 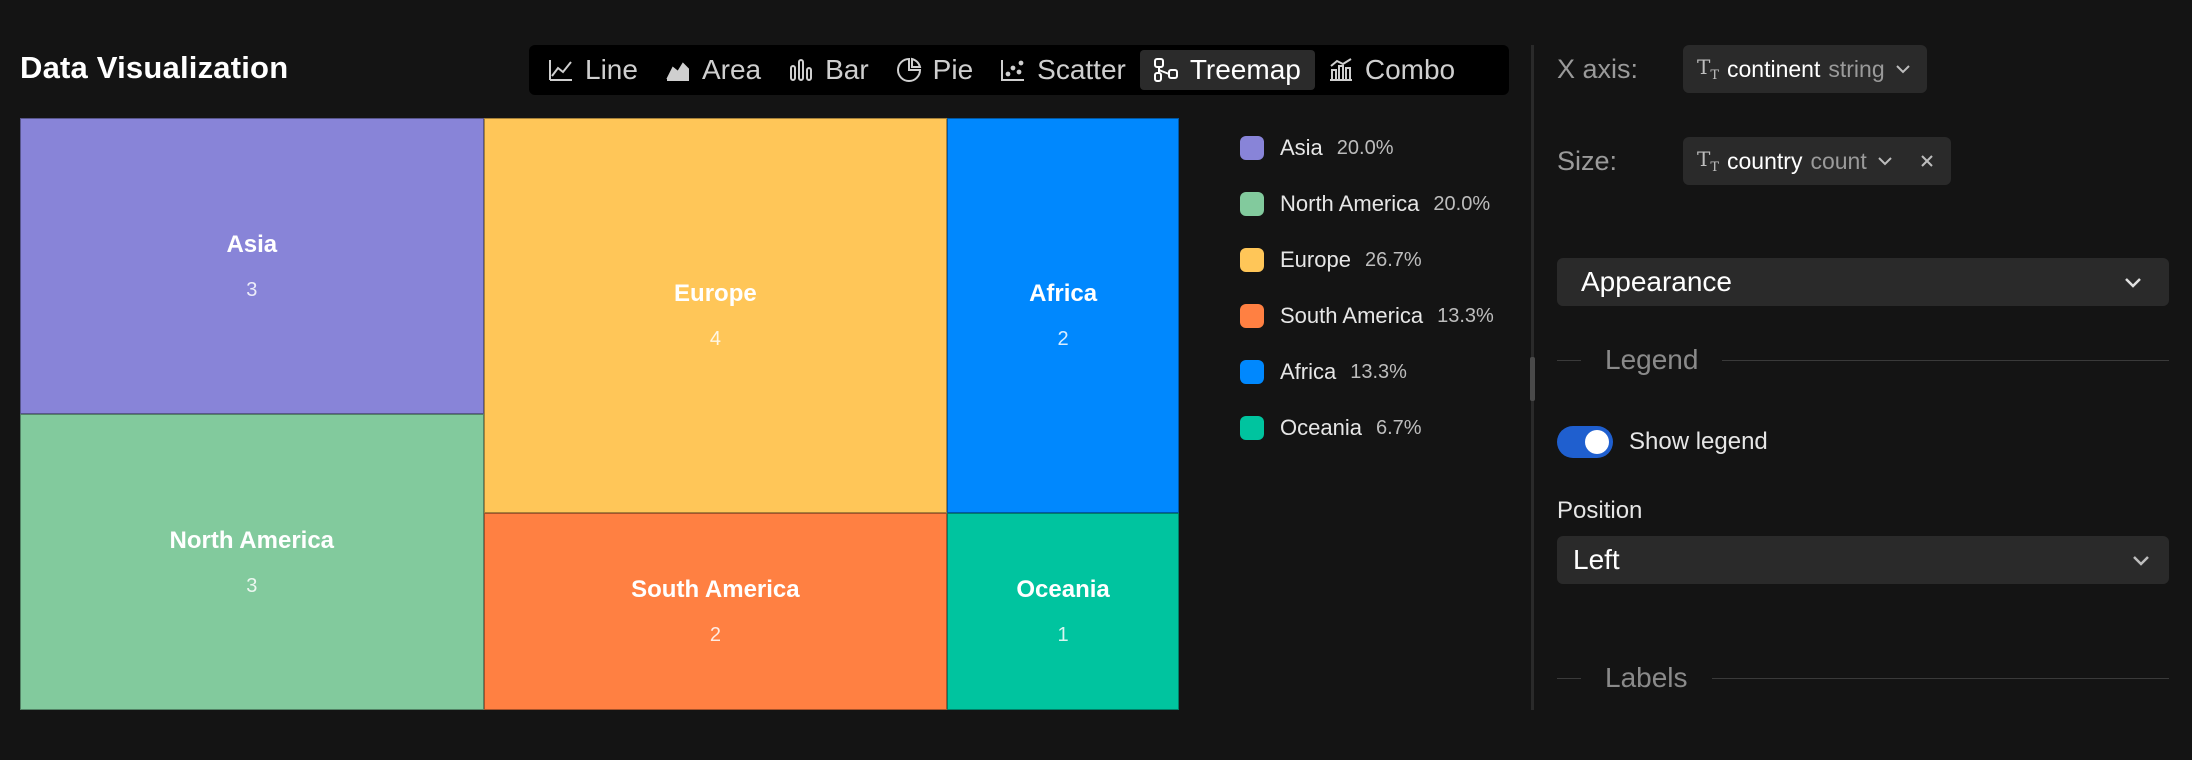 What do you see at coordinates (252, 540) in the screenshot?
I see `treemap-cell-label: North America` at bounding box center [252, 540].